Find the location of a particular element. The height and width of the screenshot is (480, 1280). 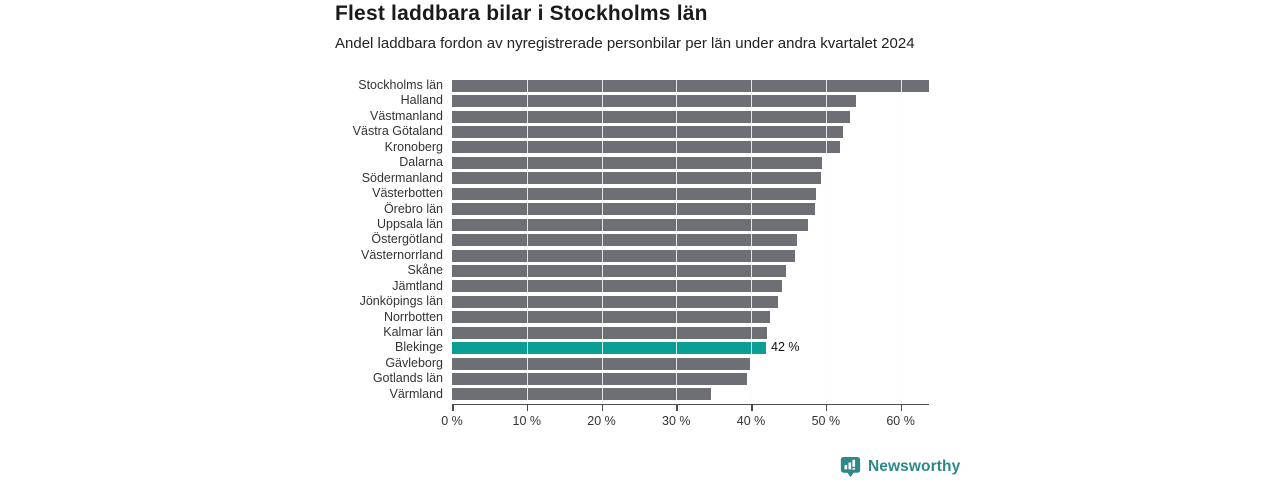

x-tick-label: 50 % is located at coordinates (826, 421).